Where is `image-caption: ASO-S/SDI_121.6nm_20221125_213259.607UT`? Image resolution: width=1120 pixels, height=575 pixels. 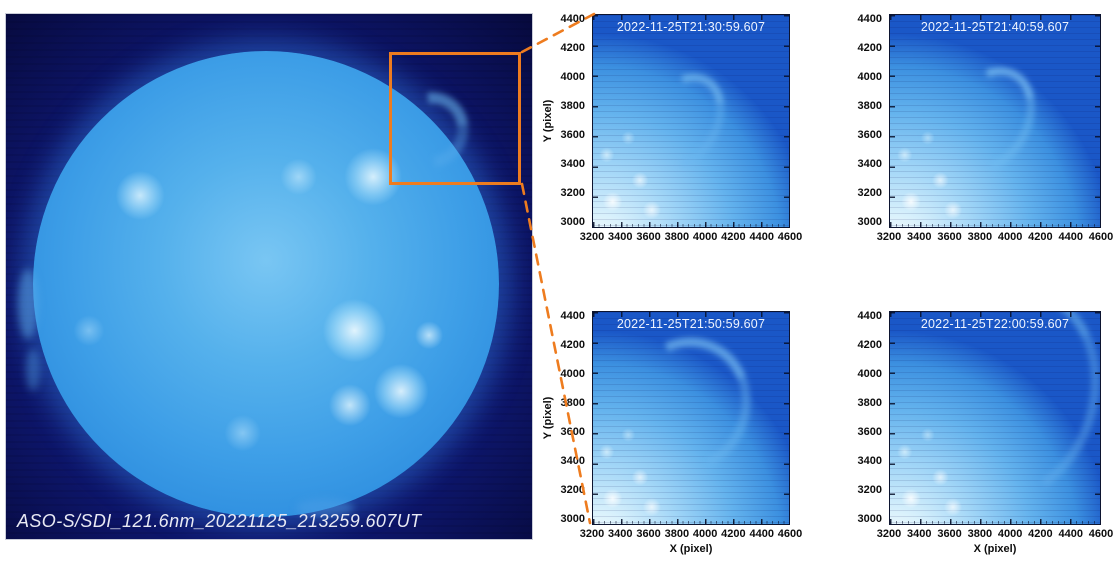
image-caption: ASO-S/SDI_121.6nm_20221125_213259.607UT is located at coordinates (219, 521).